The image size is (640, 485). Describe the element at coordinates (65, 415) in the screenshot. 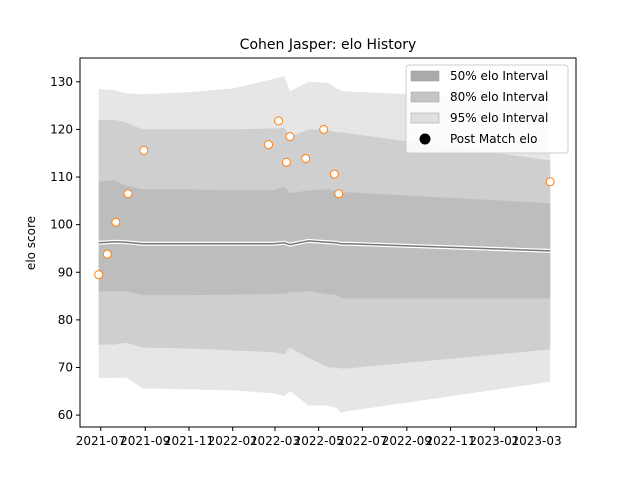

I see `y-tick-label: 60` at that location.